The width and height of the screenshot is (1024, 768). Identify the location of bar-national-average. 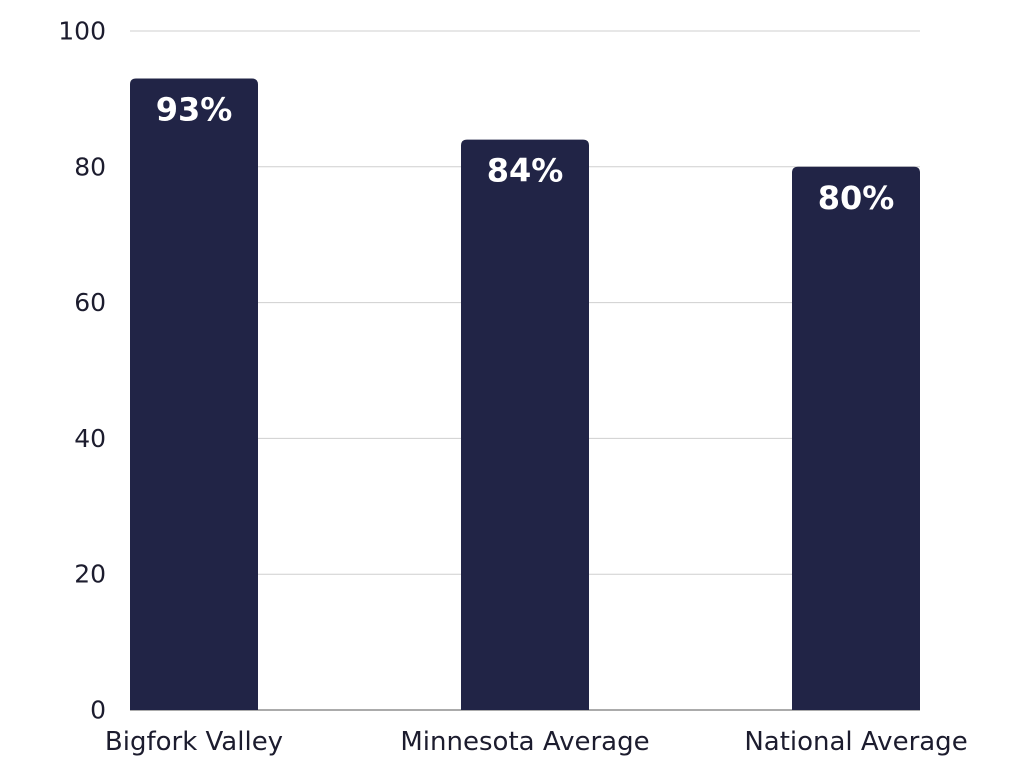
(856, 438).